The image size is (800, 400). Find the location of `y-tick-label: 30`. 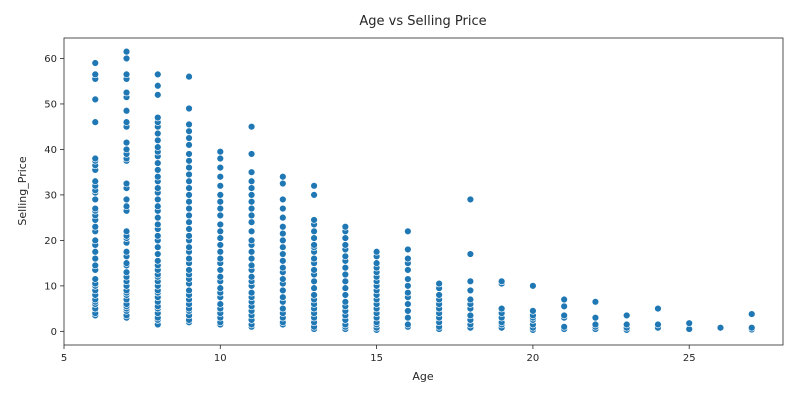

y-tick-label: 30 is located at coordinates (50, 195).